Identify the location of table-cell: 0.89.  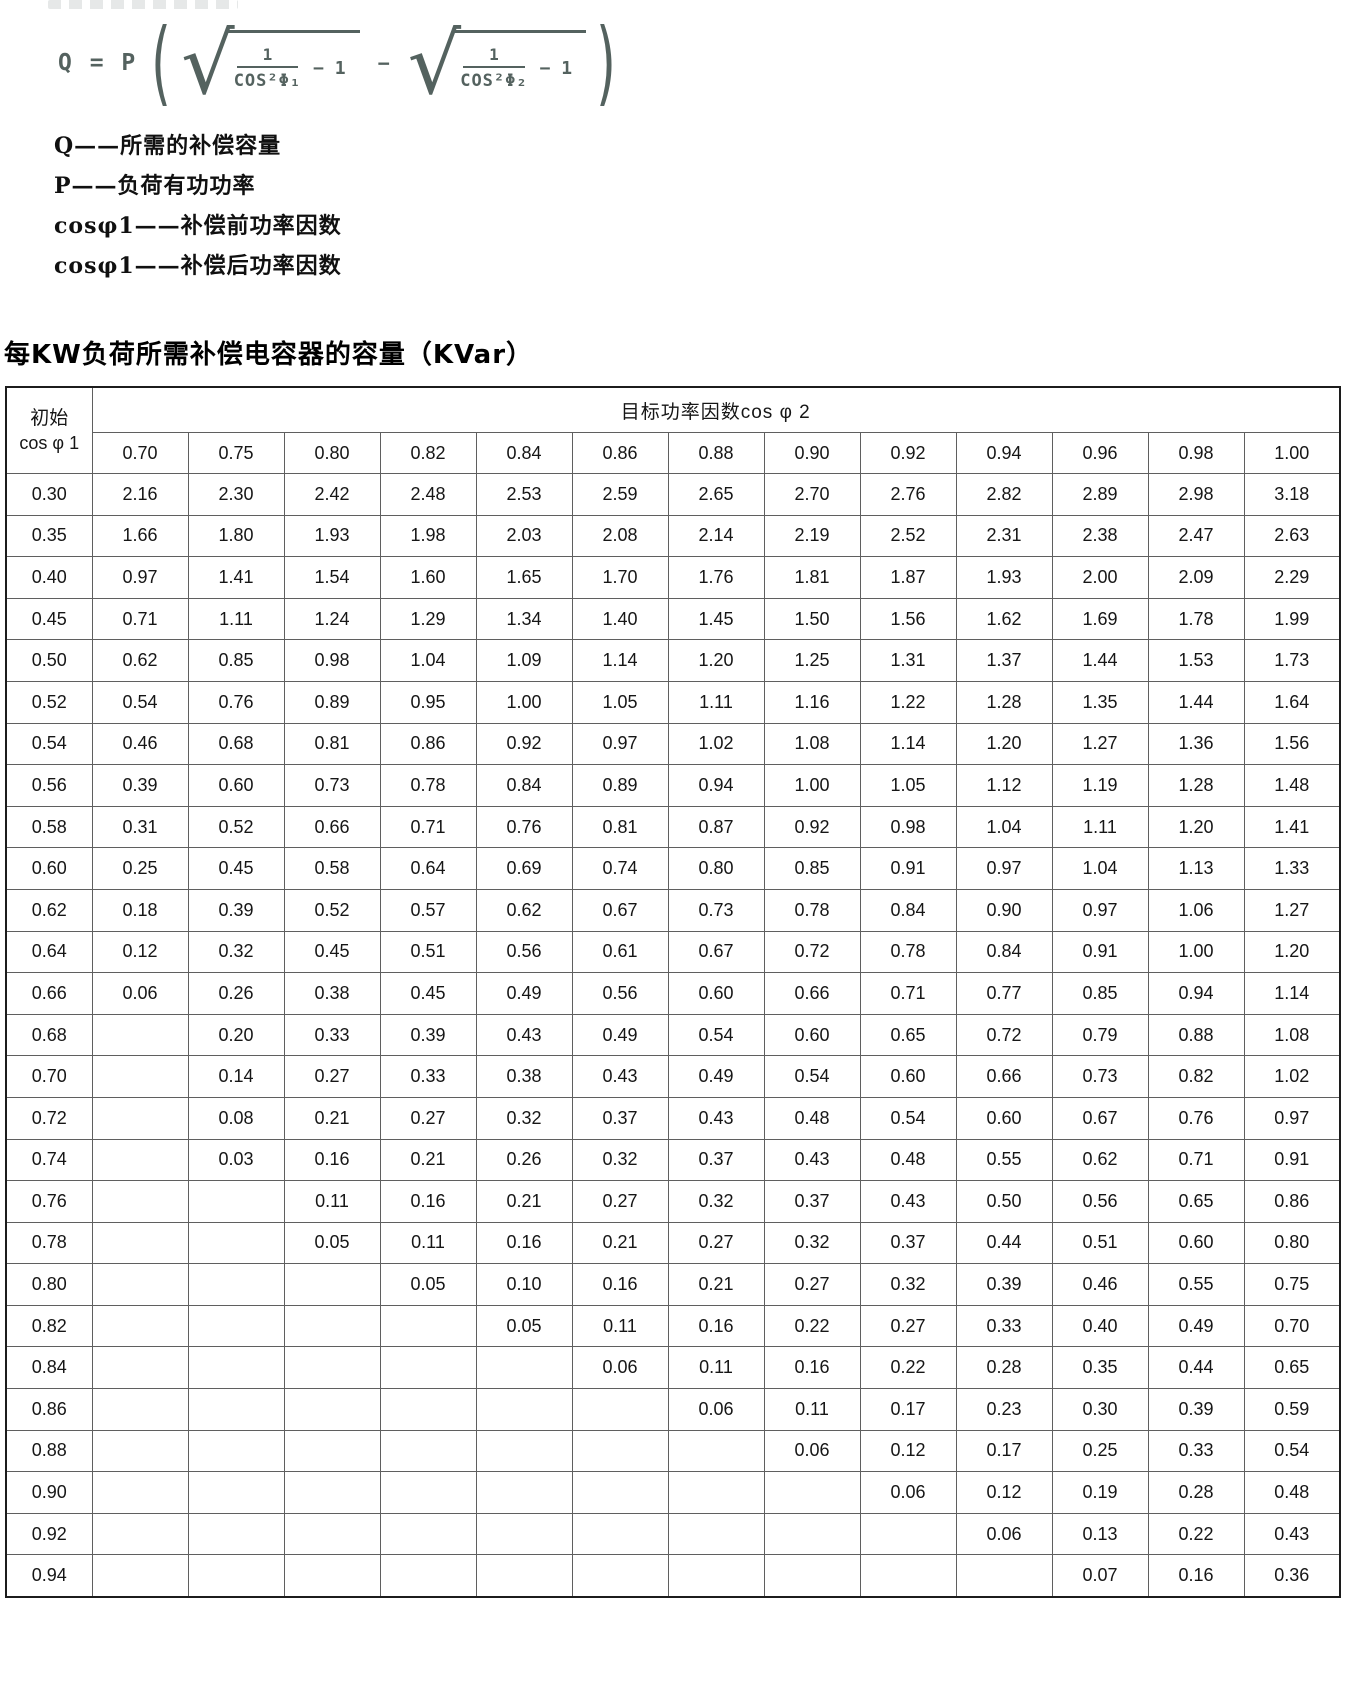
(620, 785).